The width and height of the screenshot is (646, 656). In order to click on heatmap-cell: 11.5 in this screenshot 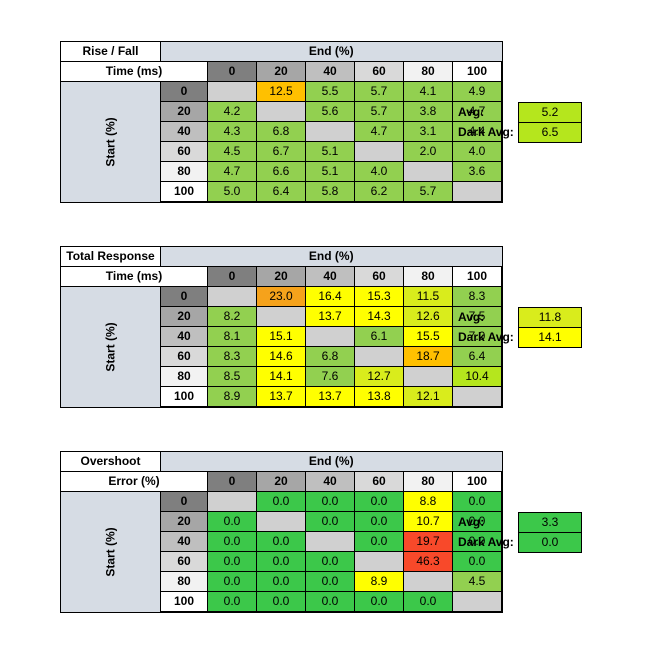, I will do `click(428, 296)`.